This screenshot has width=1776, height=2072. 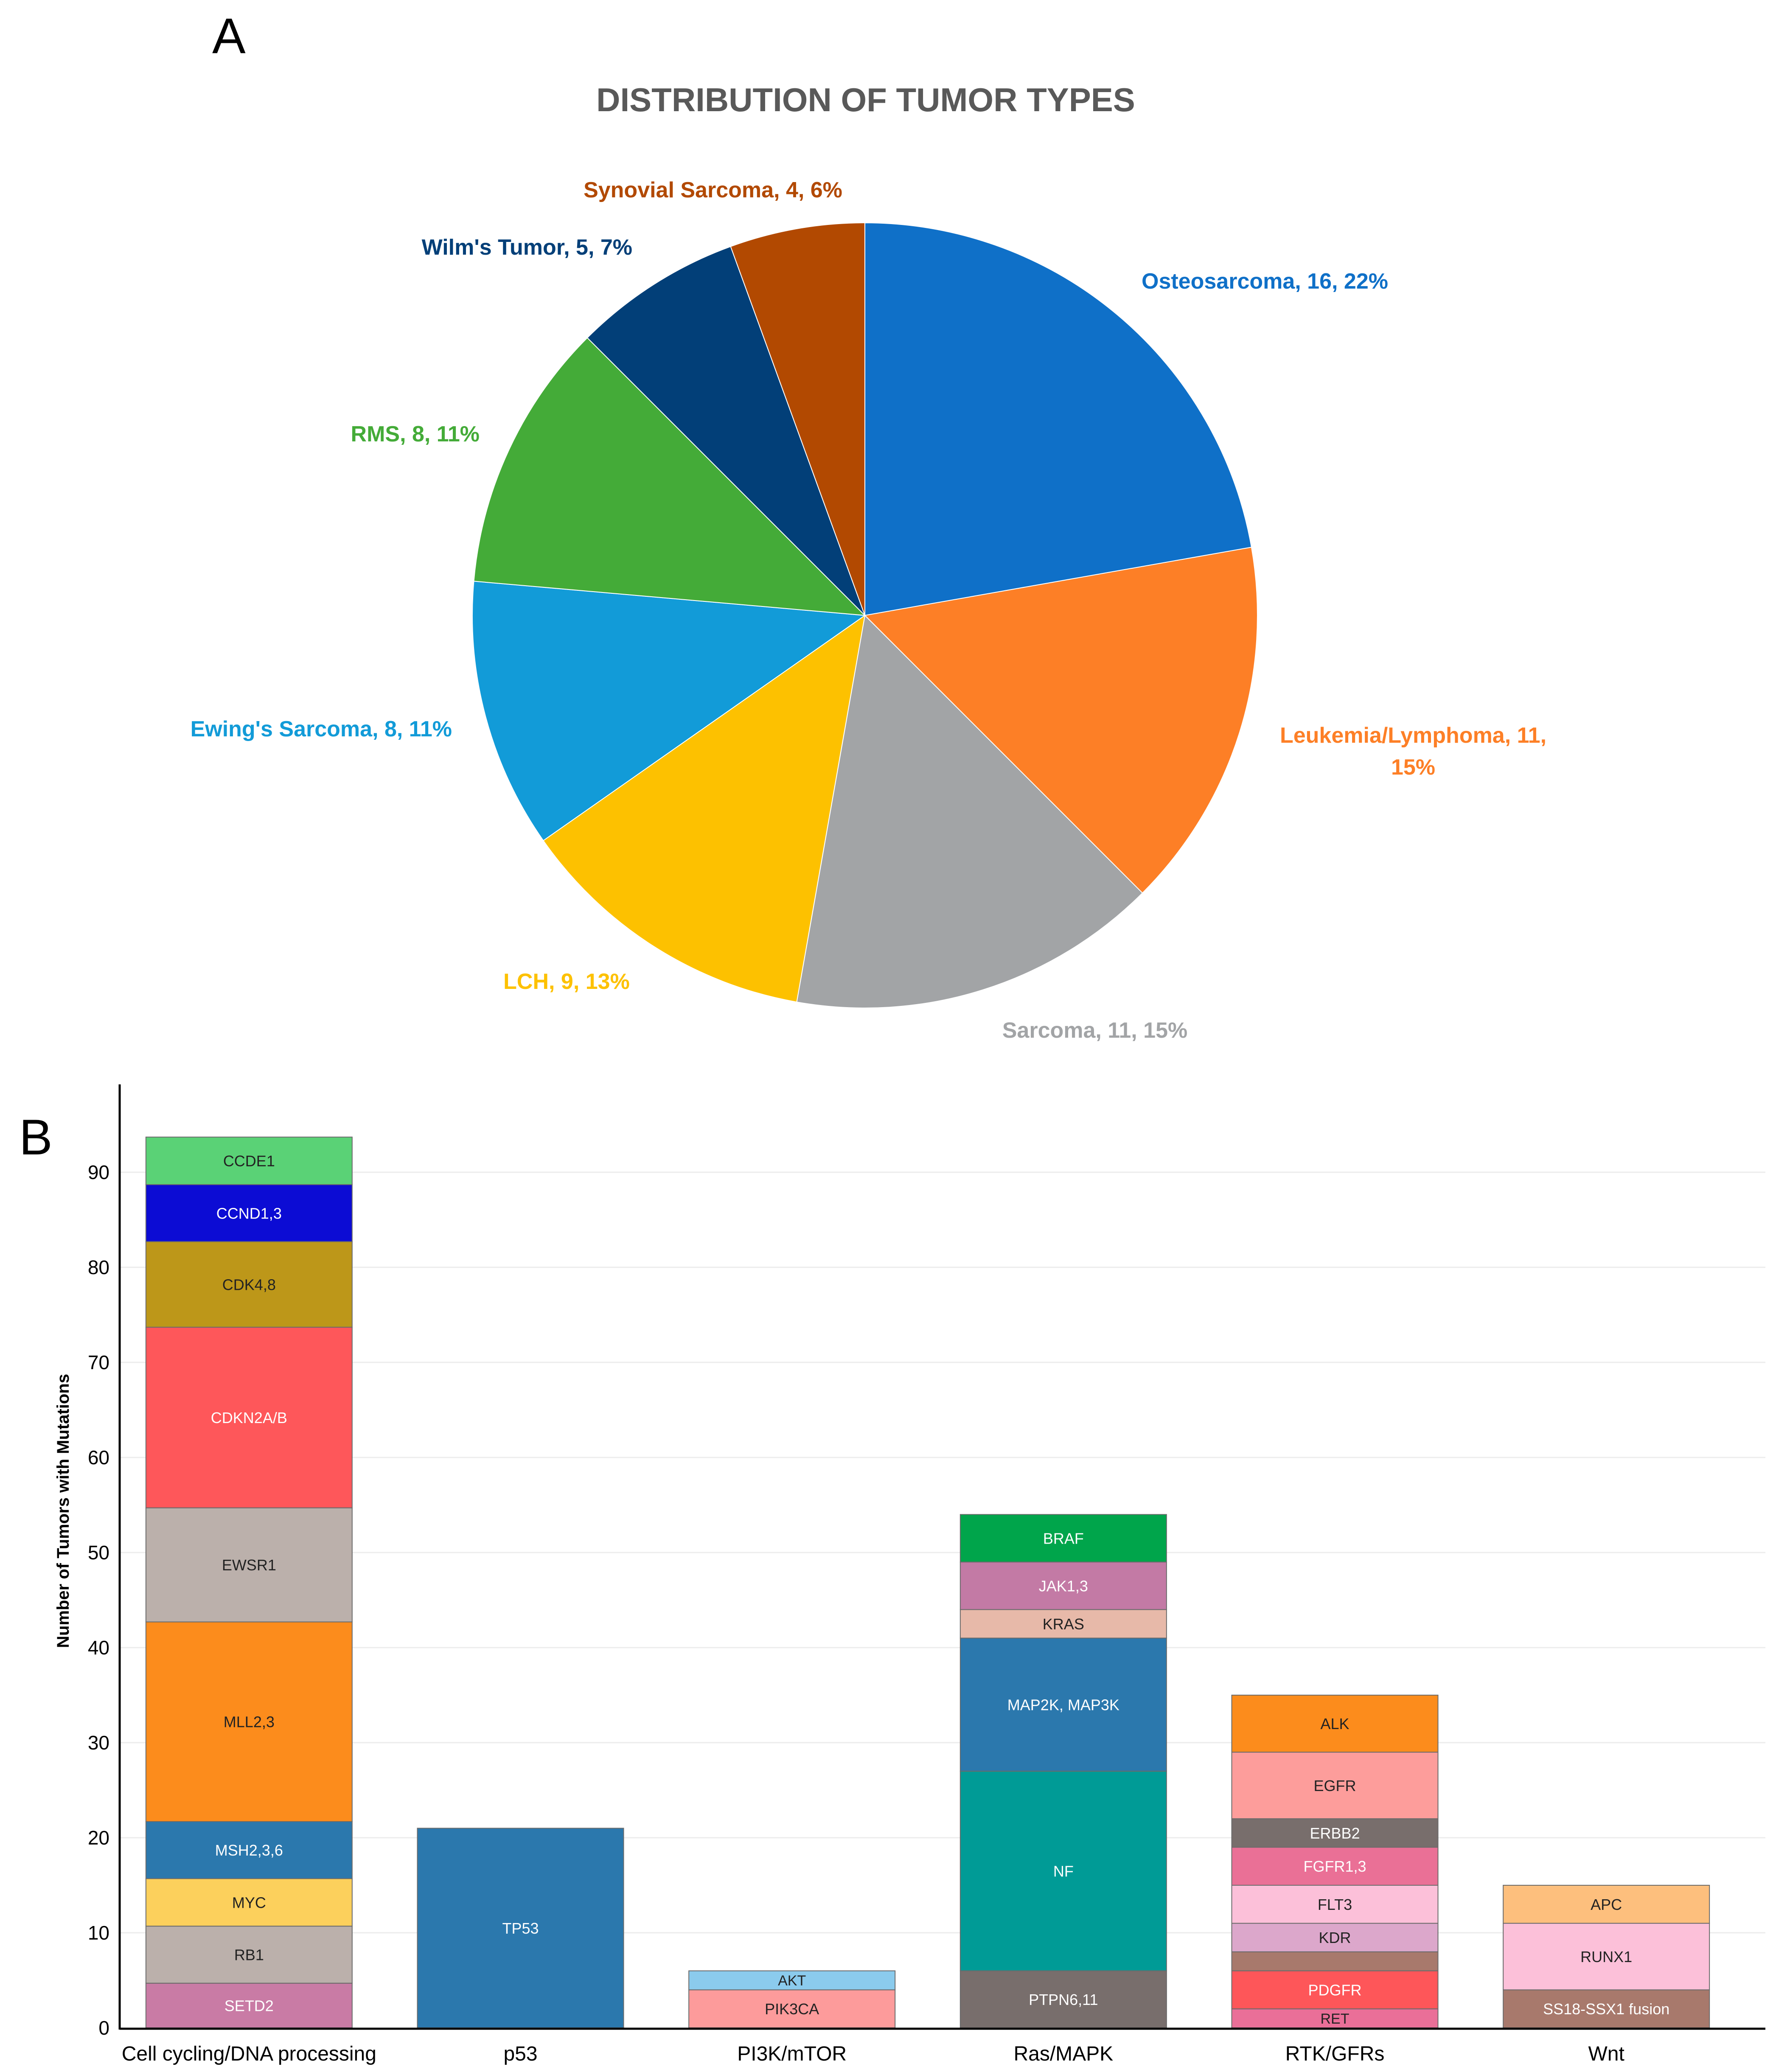 I want to click on bar-segment-ccde1, so click(x=249, y=1161).